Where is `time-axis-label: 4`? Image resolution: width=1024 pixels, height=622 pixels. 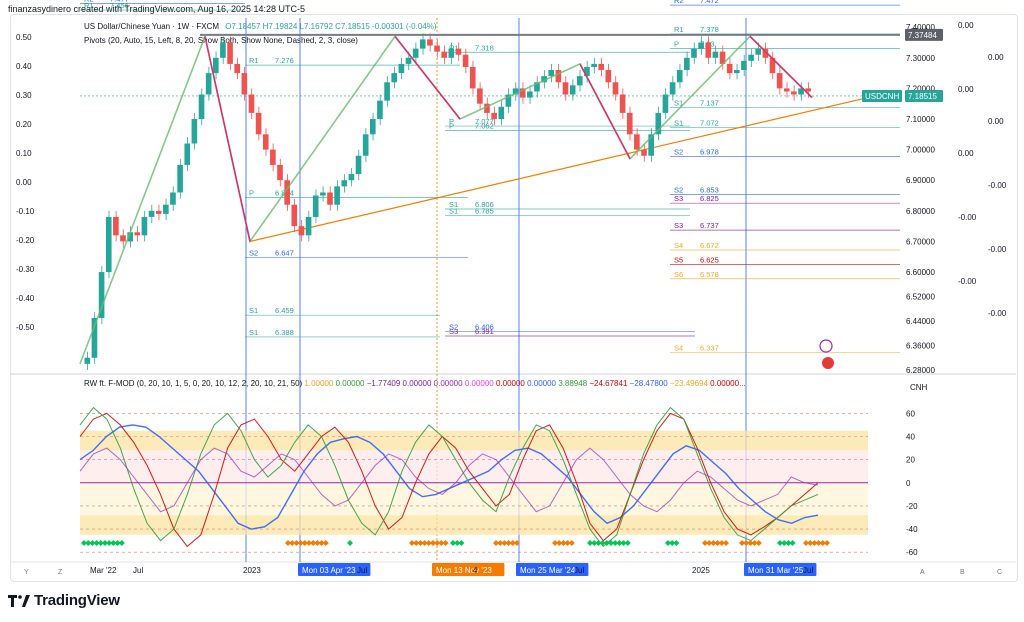 time-axis-label: 4 is located at coordinates (475, 570).